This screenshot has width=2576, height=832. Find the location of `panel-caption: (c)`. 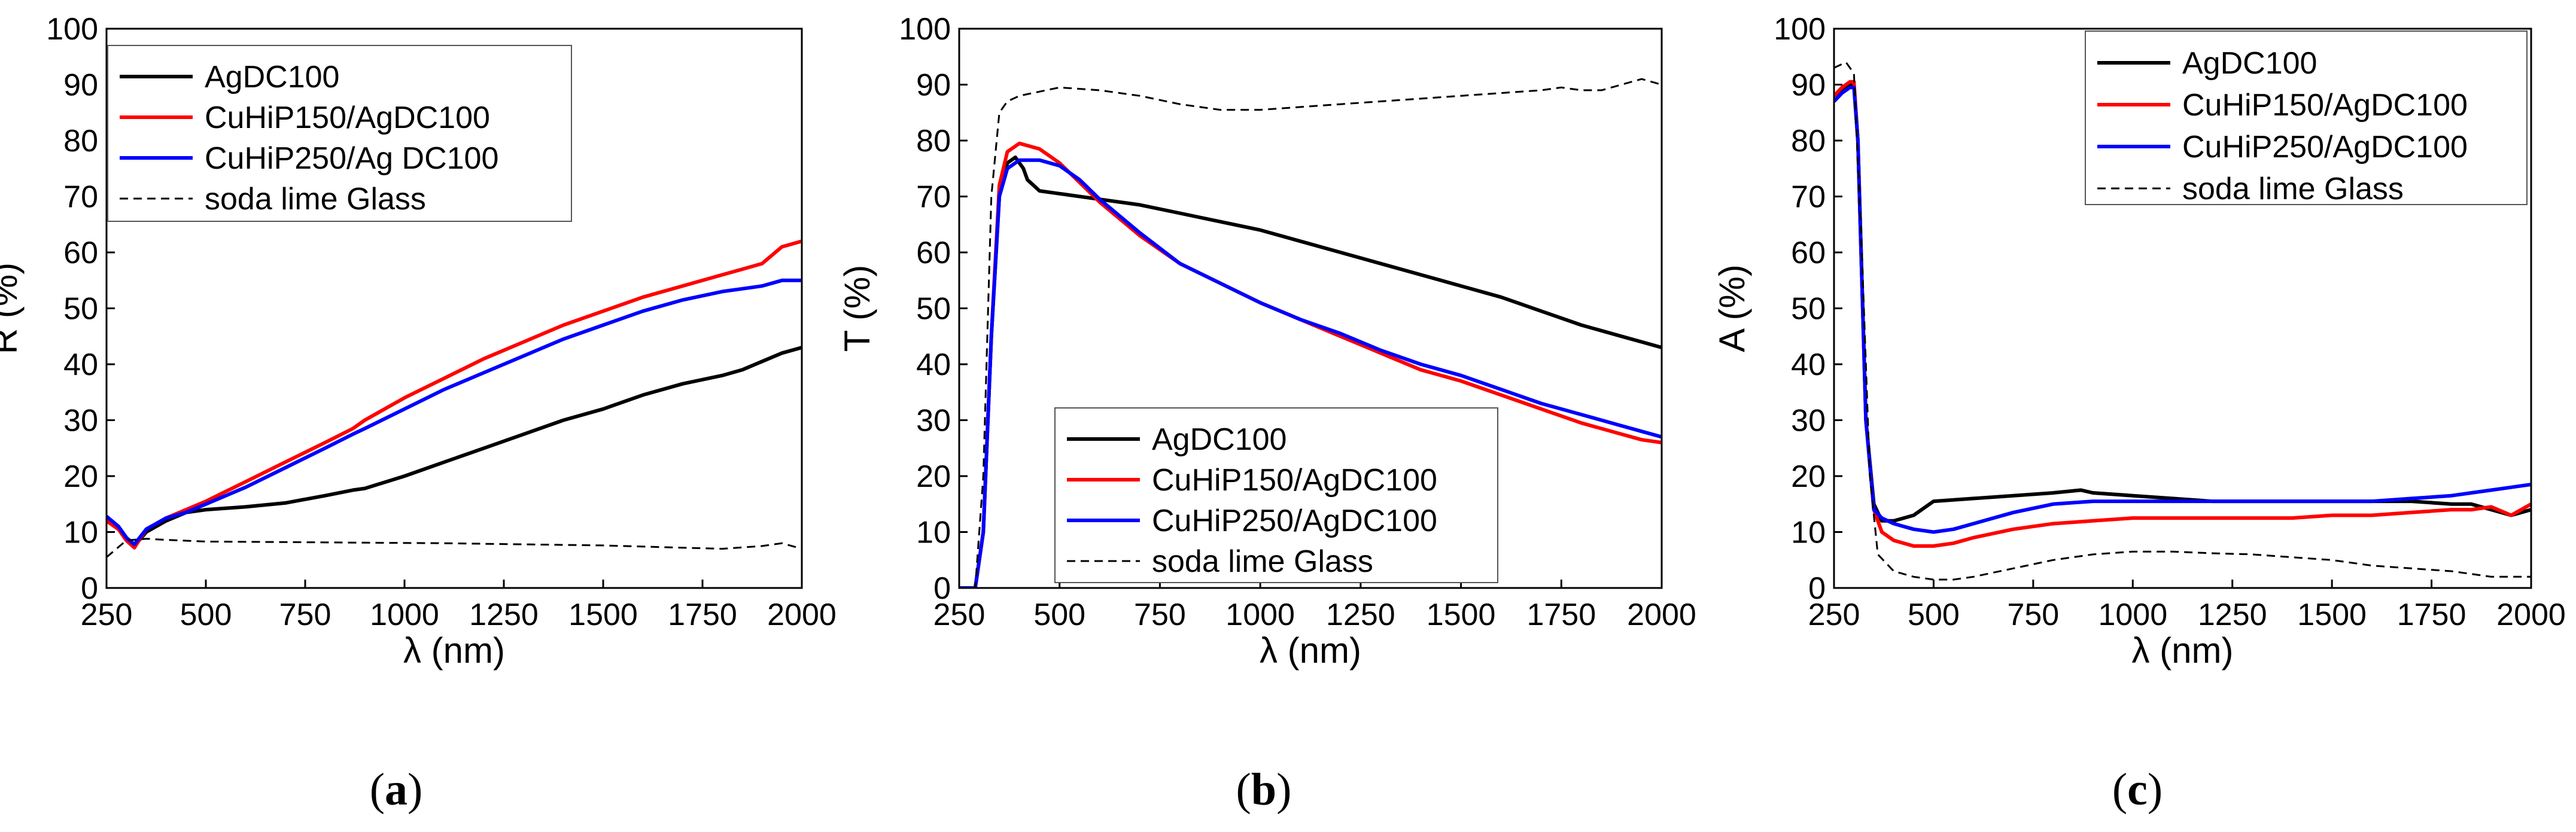

panel-caption: (c) is located at coordinates (2137, 789).